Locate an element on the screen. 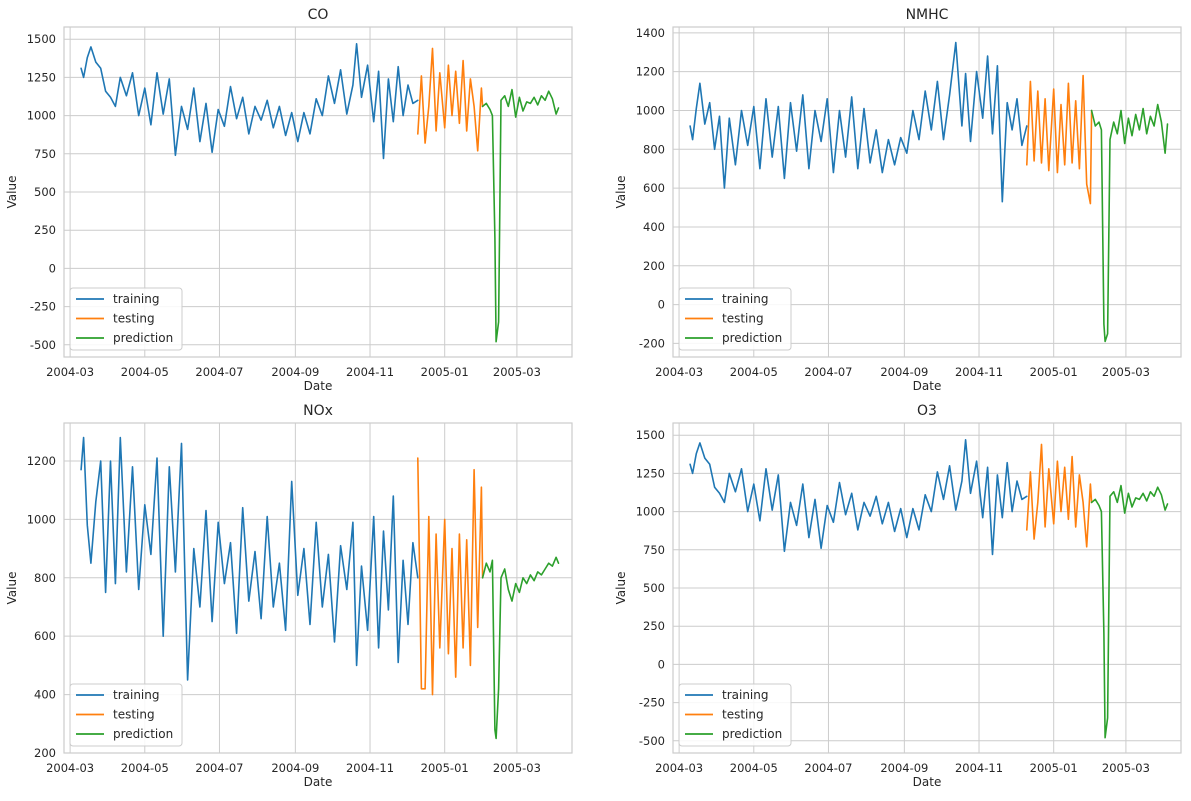  y-tick-label: -200 is located at coordinates (652, 343).